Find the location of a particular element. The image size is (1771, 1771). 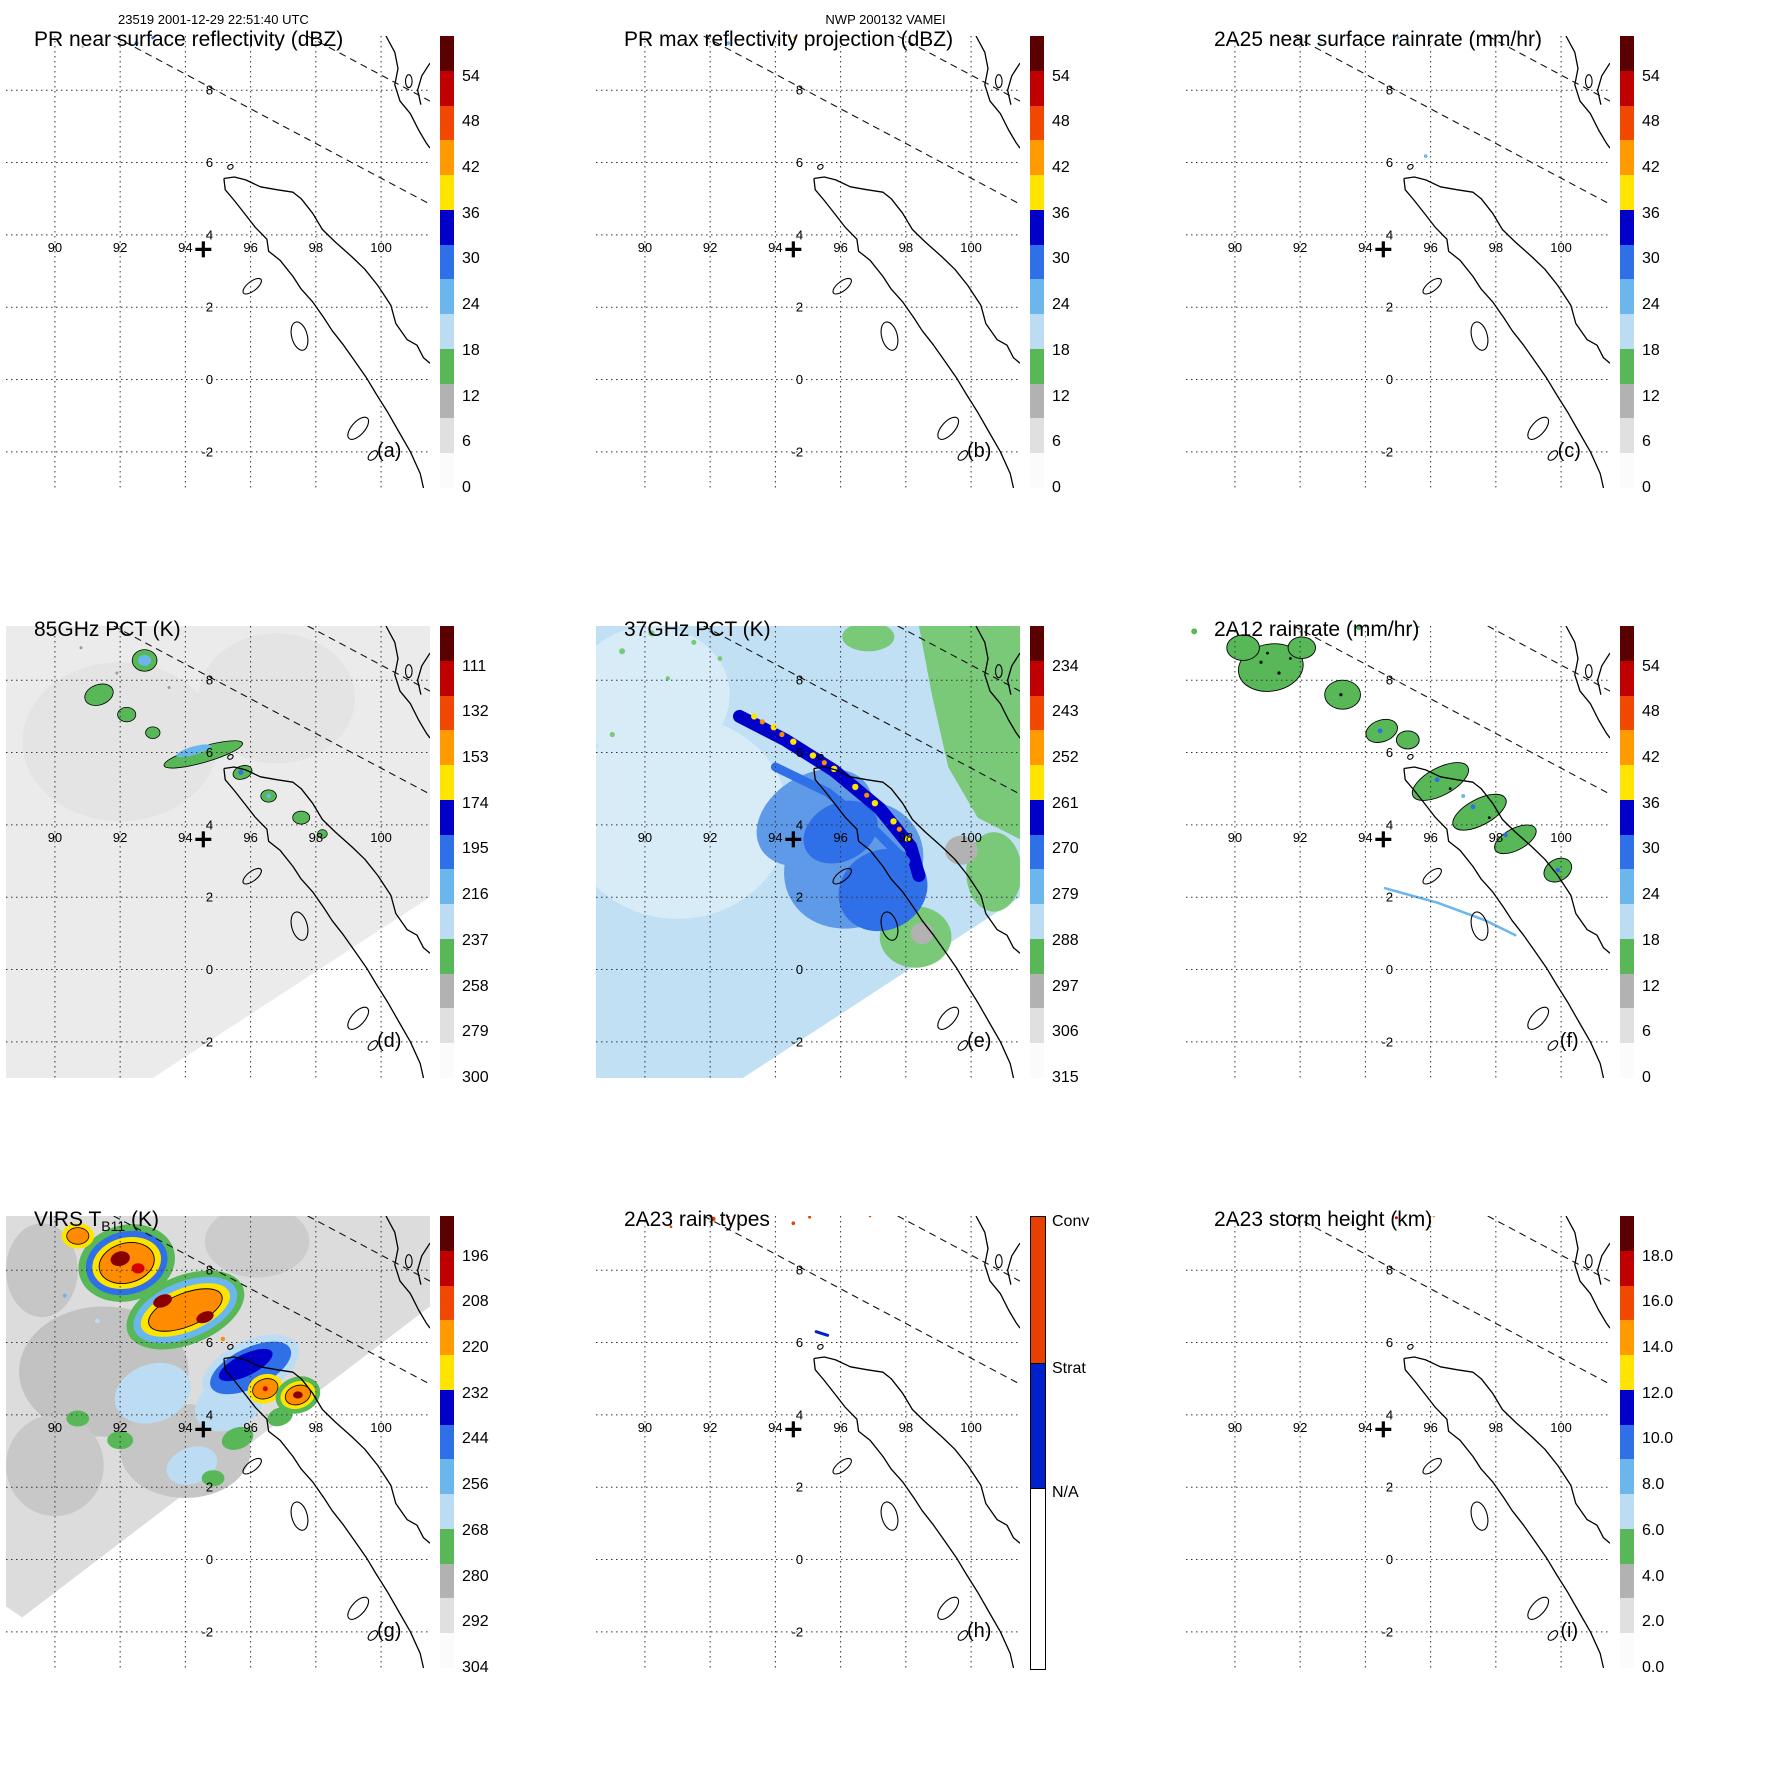

colorbar-label: 42 is located at coordinates (1651, 758).